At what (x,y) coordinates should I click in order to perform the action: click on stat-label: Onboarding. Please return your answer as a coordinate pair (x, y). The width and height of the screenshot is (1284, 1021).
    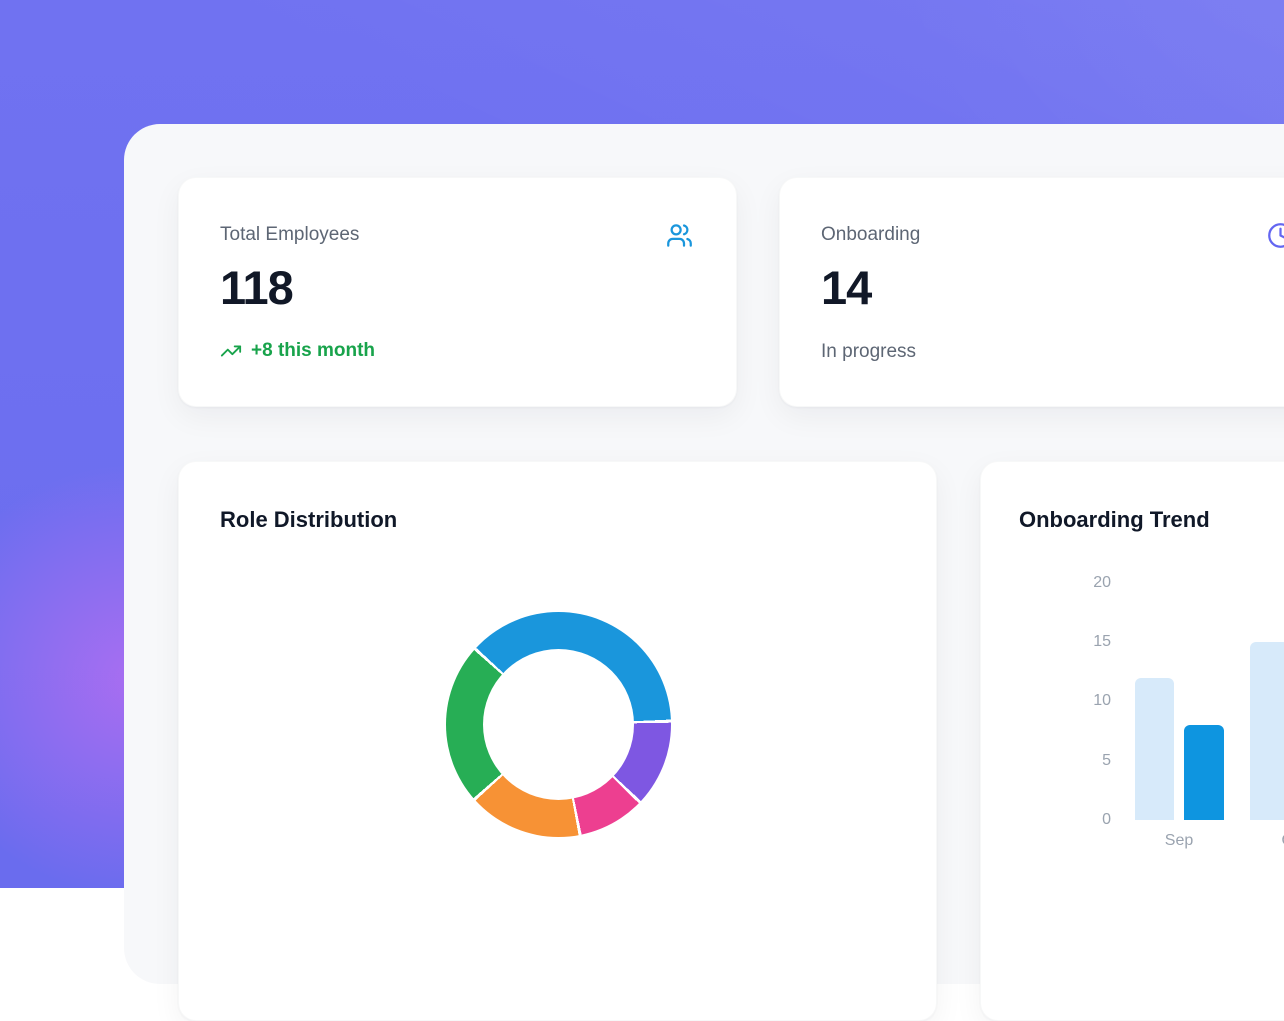
    Looking at the image, I should click on (871, 234).